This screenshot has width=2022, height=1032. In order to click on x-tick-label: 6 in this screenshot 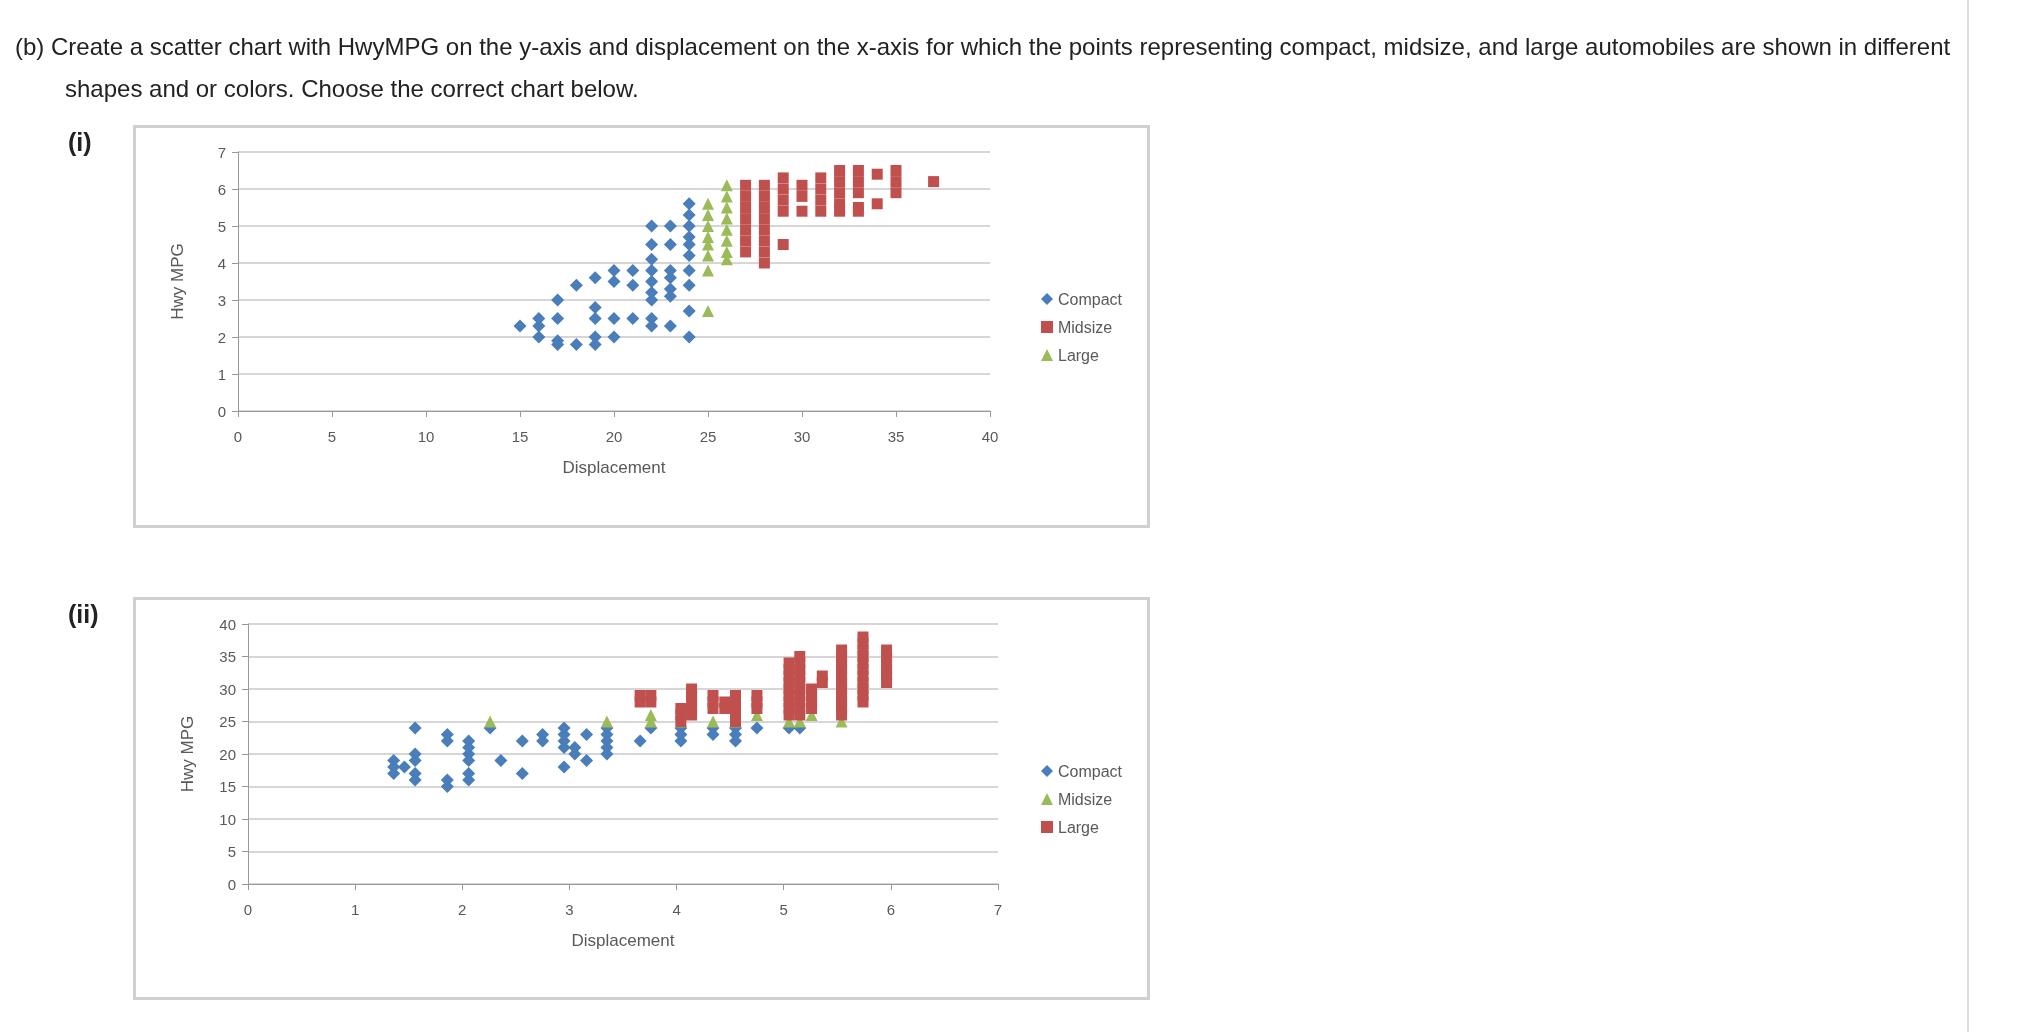, I will do `click(891, 909)`.